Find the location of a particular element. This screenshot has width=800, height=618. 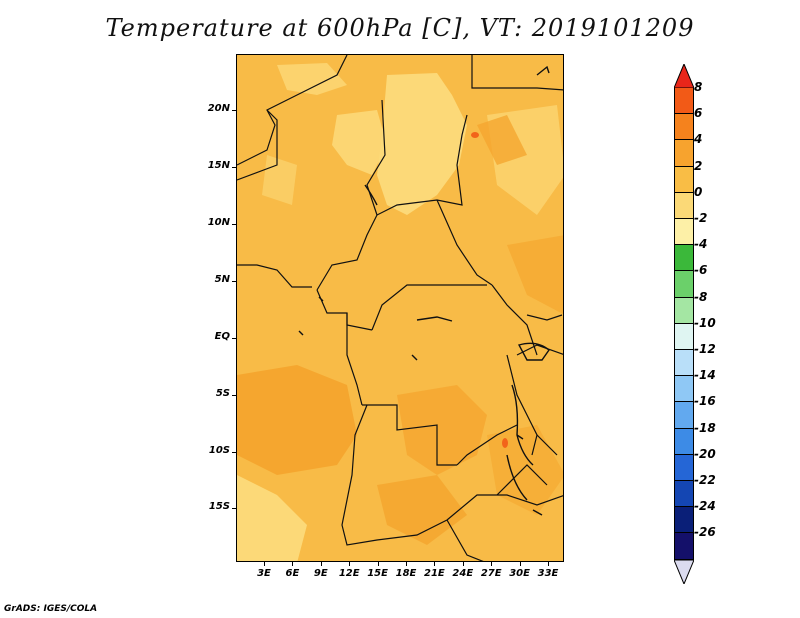

colorbar-bottom-arrow is located at coordinates (684, 571).